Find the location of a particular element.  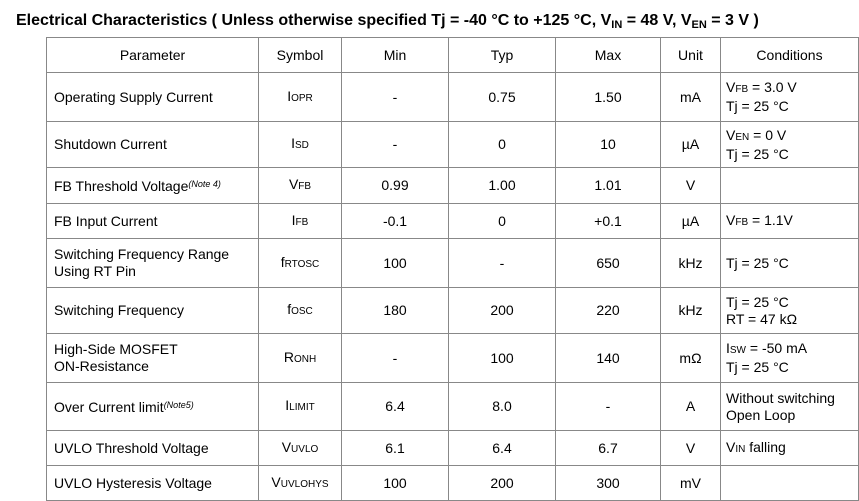

conditions-cell: VFB = 1.1V is located at coordinates (789, 221).